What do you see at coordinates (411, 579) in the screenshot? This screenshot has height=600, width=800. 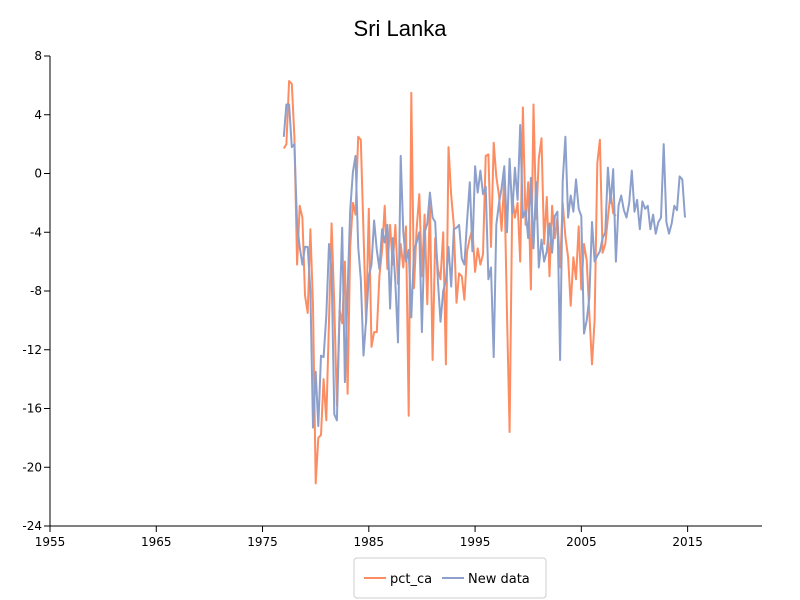 I see `legend-label-pct-ca: pct_ca` at bounding box center [411, 579].